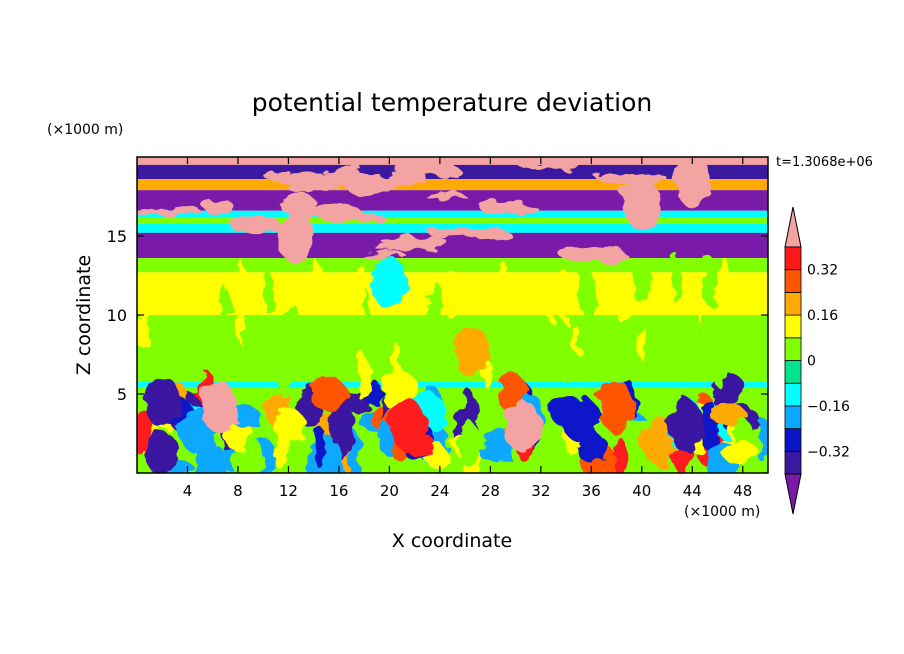 This screenshot has height=654, width=904. Describe the element at coordinates (828, 452) in the screenshot. I see `colorbar-tick-label: −0.32` at that location.